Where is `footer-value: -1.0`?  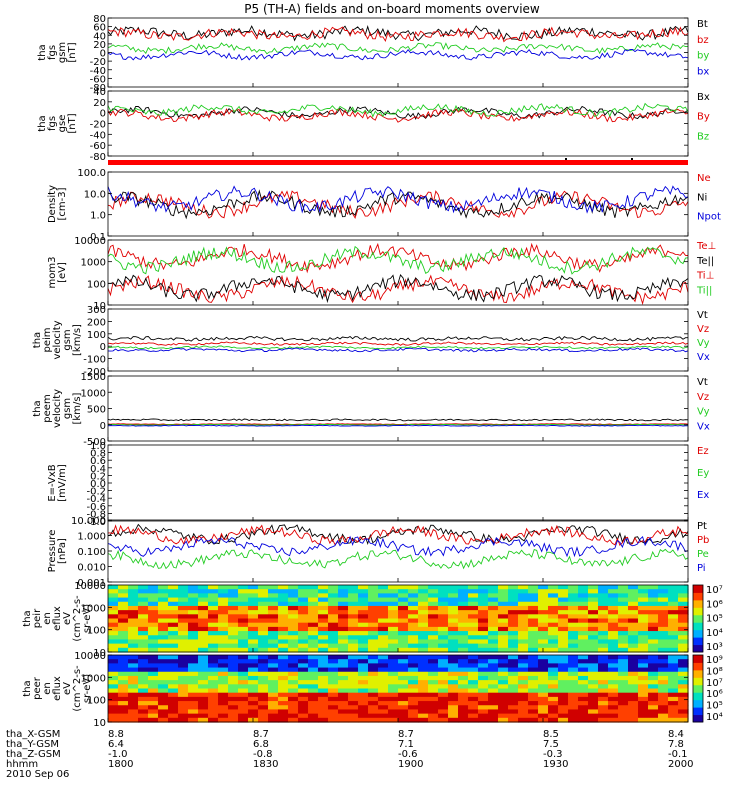
footer-value: -1.0 is located at coordinates (118, 754).